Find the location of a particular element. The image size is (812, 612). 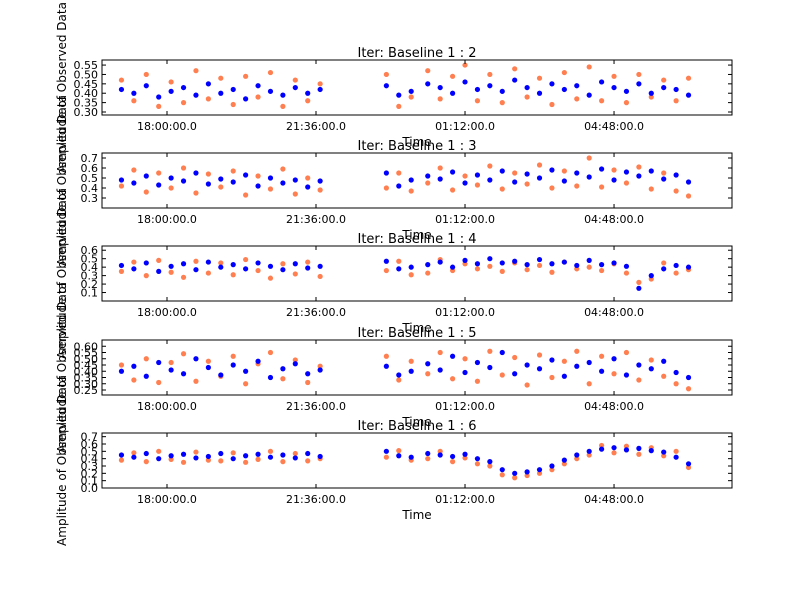

y-tick-label: 0.3 is located at coordinates (90, 198).